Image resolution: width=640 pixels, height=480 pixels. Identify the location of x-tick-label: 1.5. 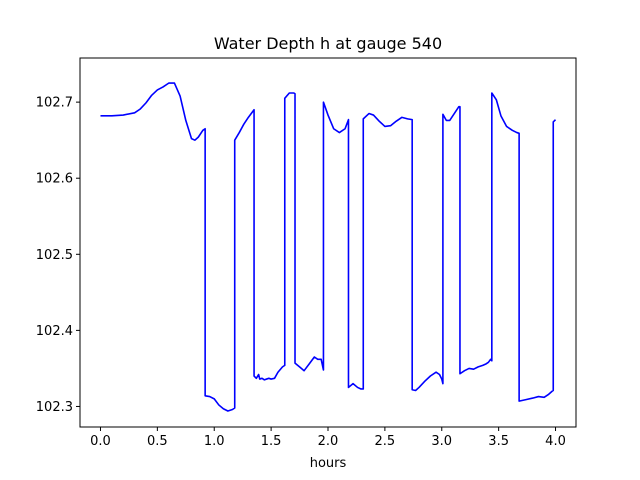
(271, 441).